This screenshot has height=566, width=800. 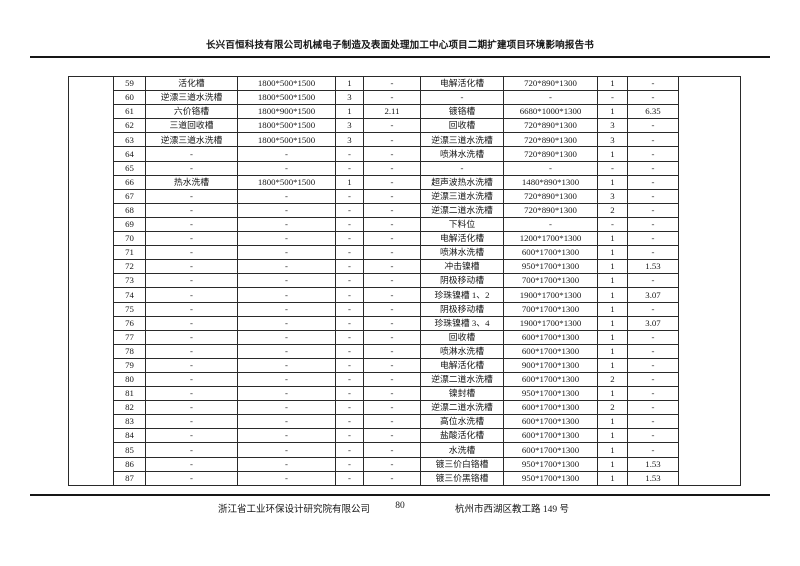 I want to click on table-row: 86- - - - 镀三价白铬槽 950*1700*1300 1 1.53, so click(x=405, y=464).